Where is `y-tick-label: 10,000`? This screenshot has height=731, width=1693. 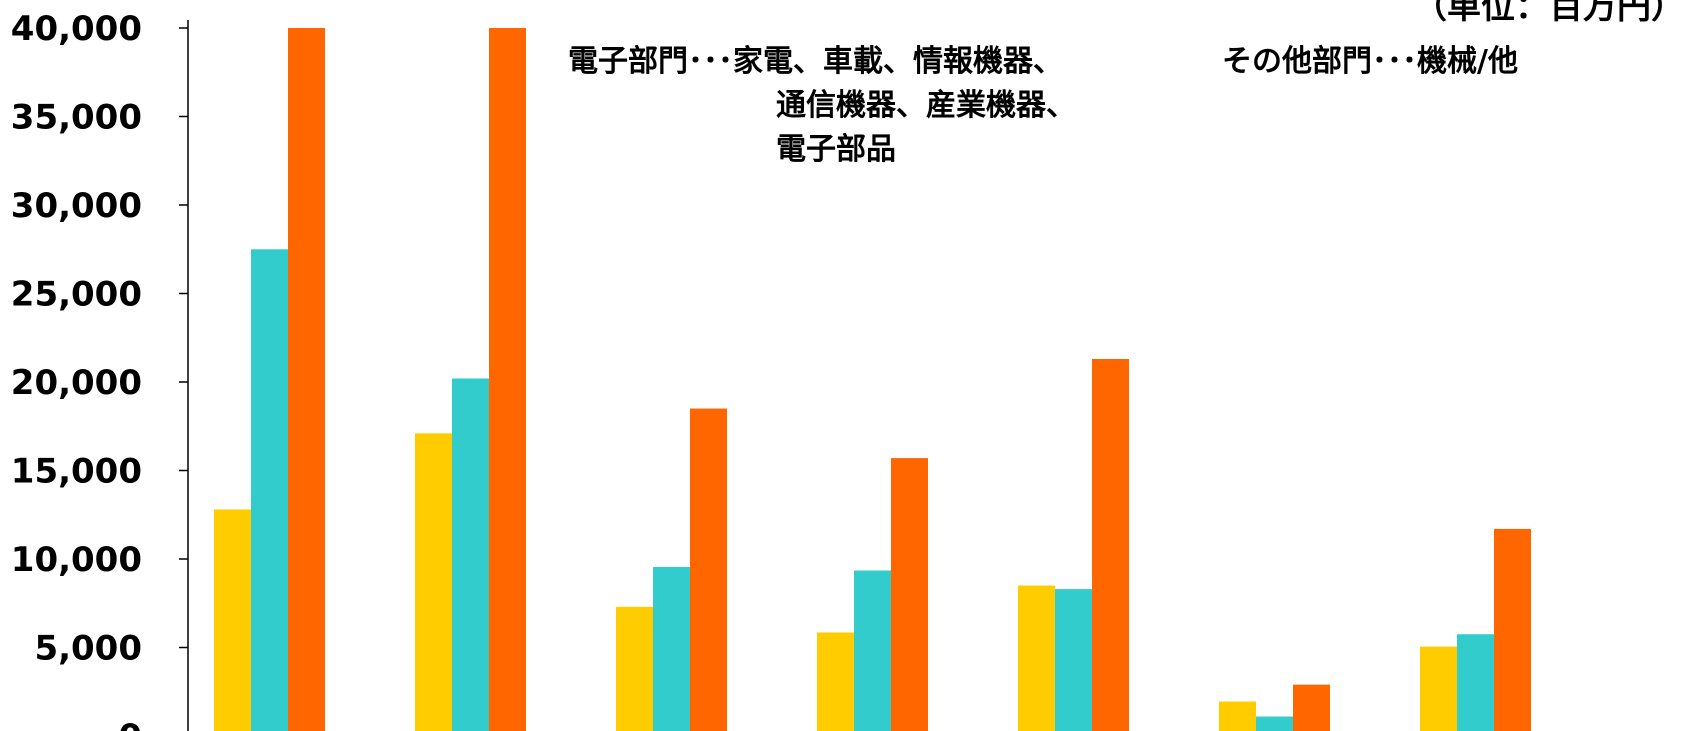 y-tick-label: 10,000 is located at coordinates (76, 560).